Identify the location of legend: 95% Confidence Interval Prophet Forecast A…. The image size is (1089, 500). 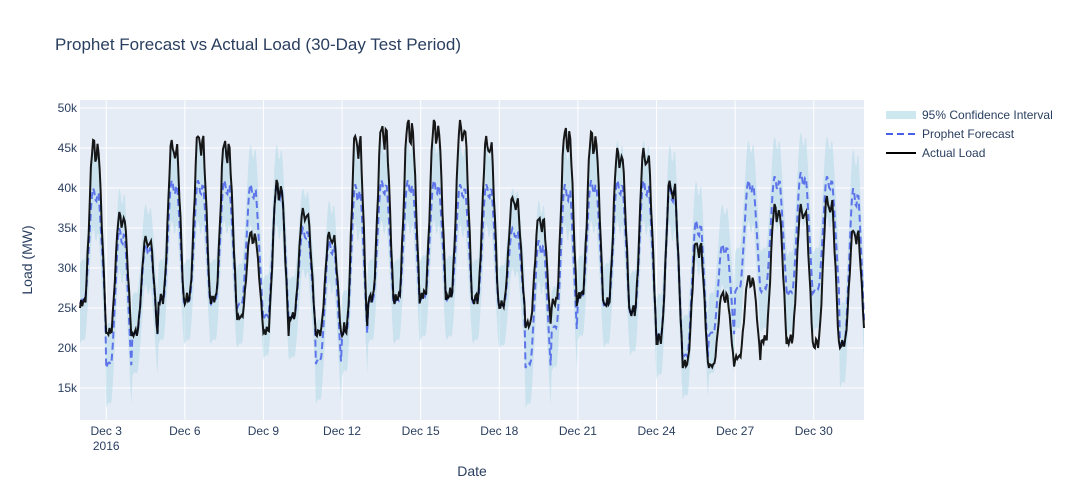
(969, 134).